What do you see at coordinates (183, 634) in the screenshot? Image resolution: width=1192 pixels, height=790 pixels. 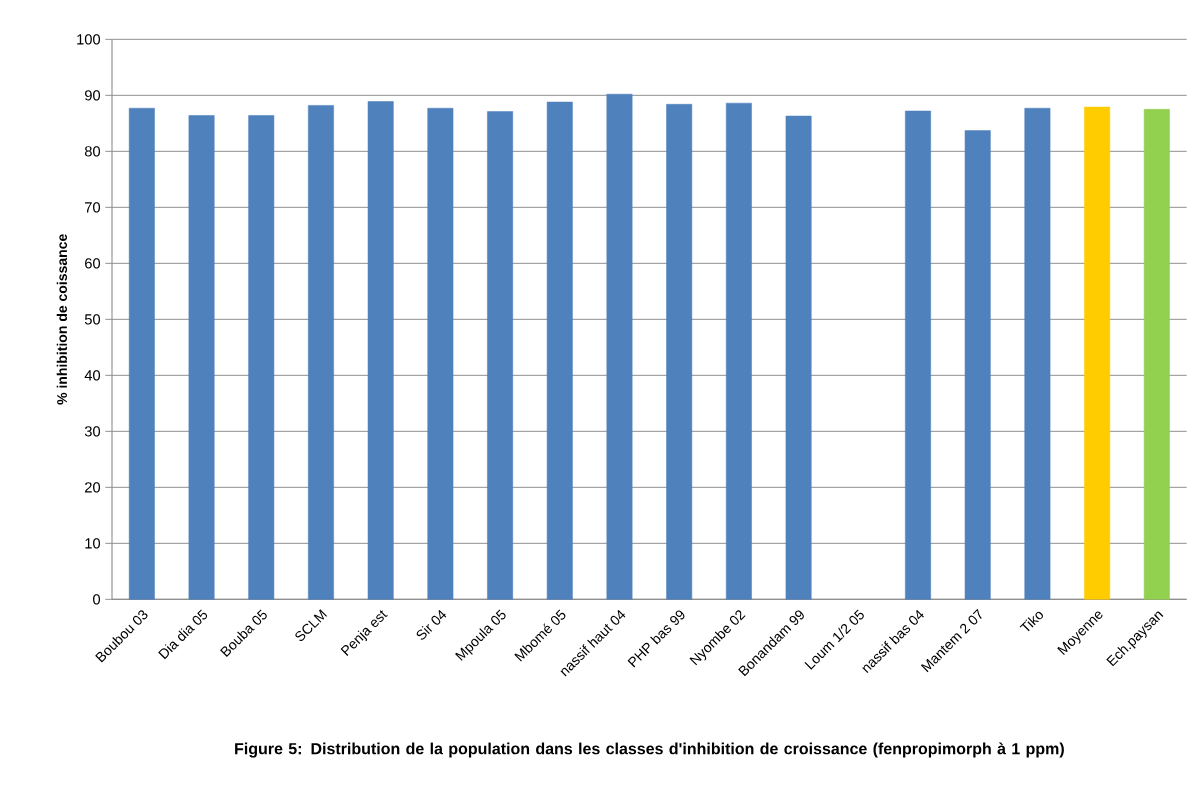 I see `x-tick-label: Dia dia 05` at bounding box center [183, 634].